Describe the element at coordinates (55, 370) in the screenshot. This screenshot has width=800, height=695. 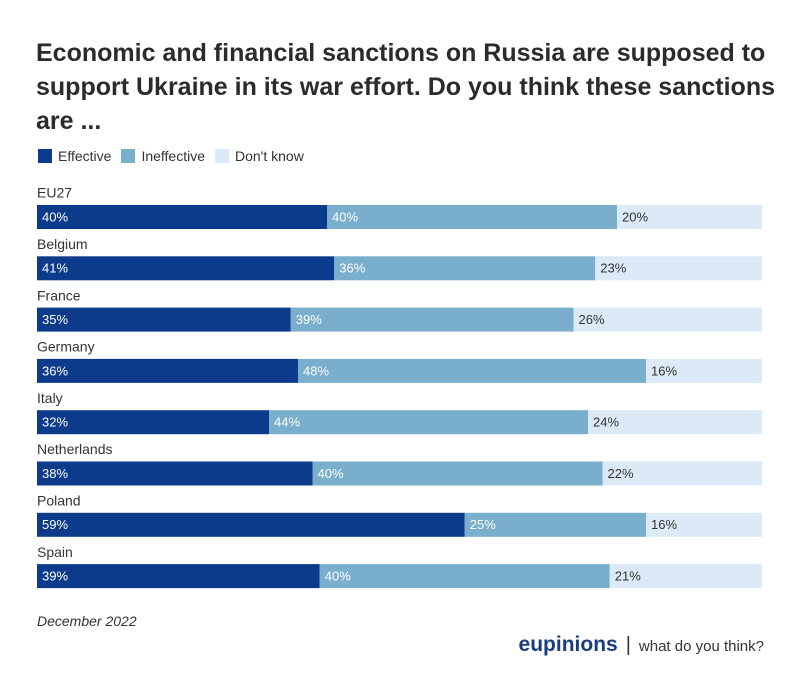
I see `data-label-germany-effective: 36%` at that location.